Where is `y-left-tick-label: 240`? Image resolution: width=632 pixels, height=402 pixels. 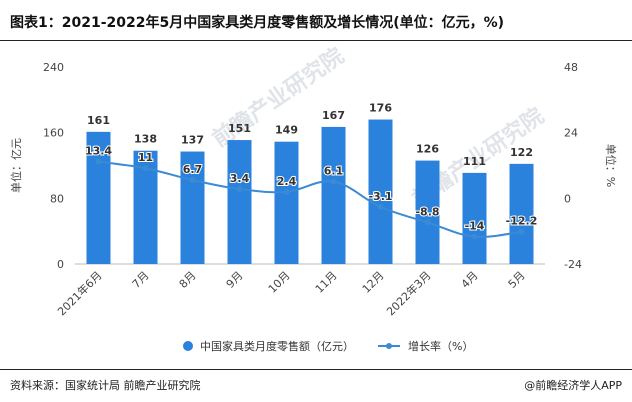 y-left-tick-label: 240 is located at coordinates (53, 67).